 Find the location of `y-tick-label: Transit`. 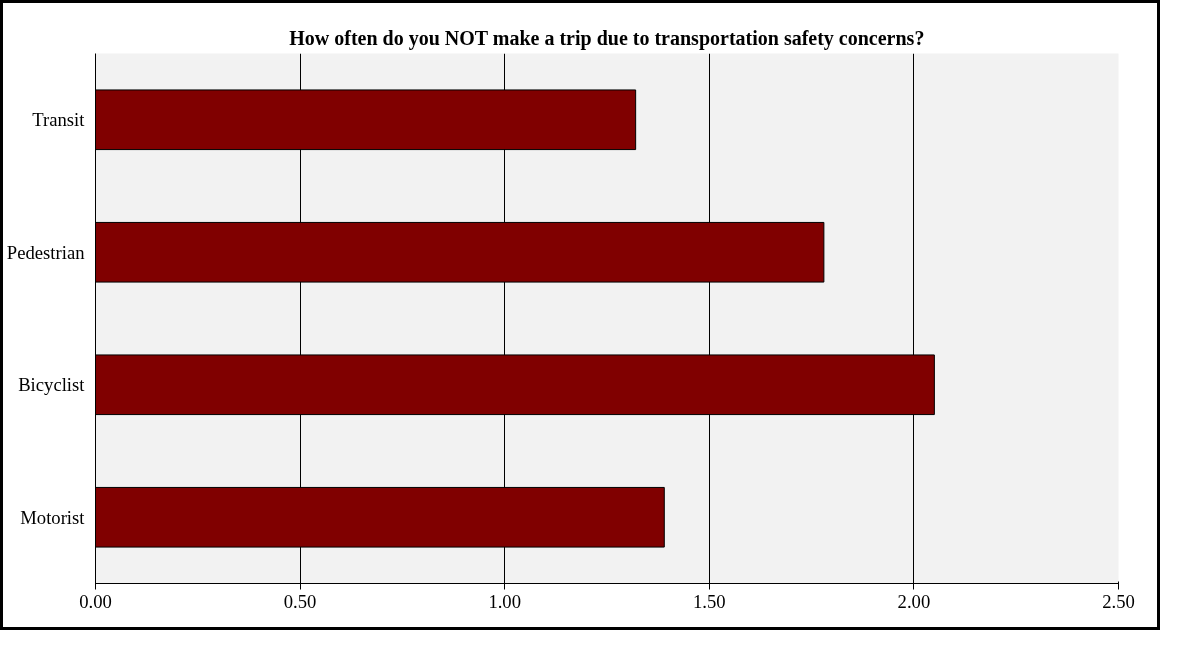

y-tick-label: Transit is located at coordinates (59, 120).